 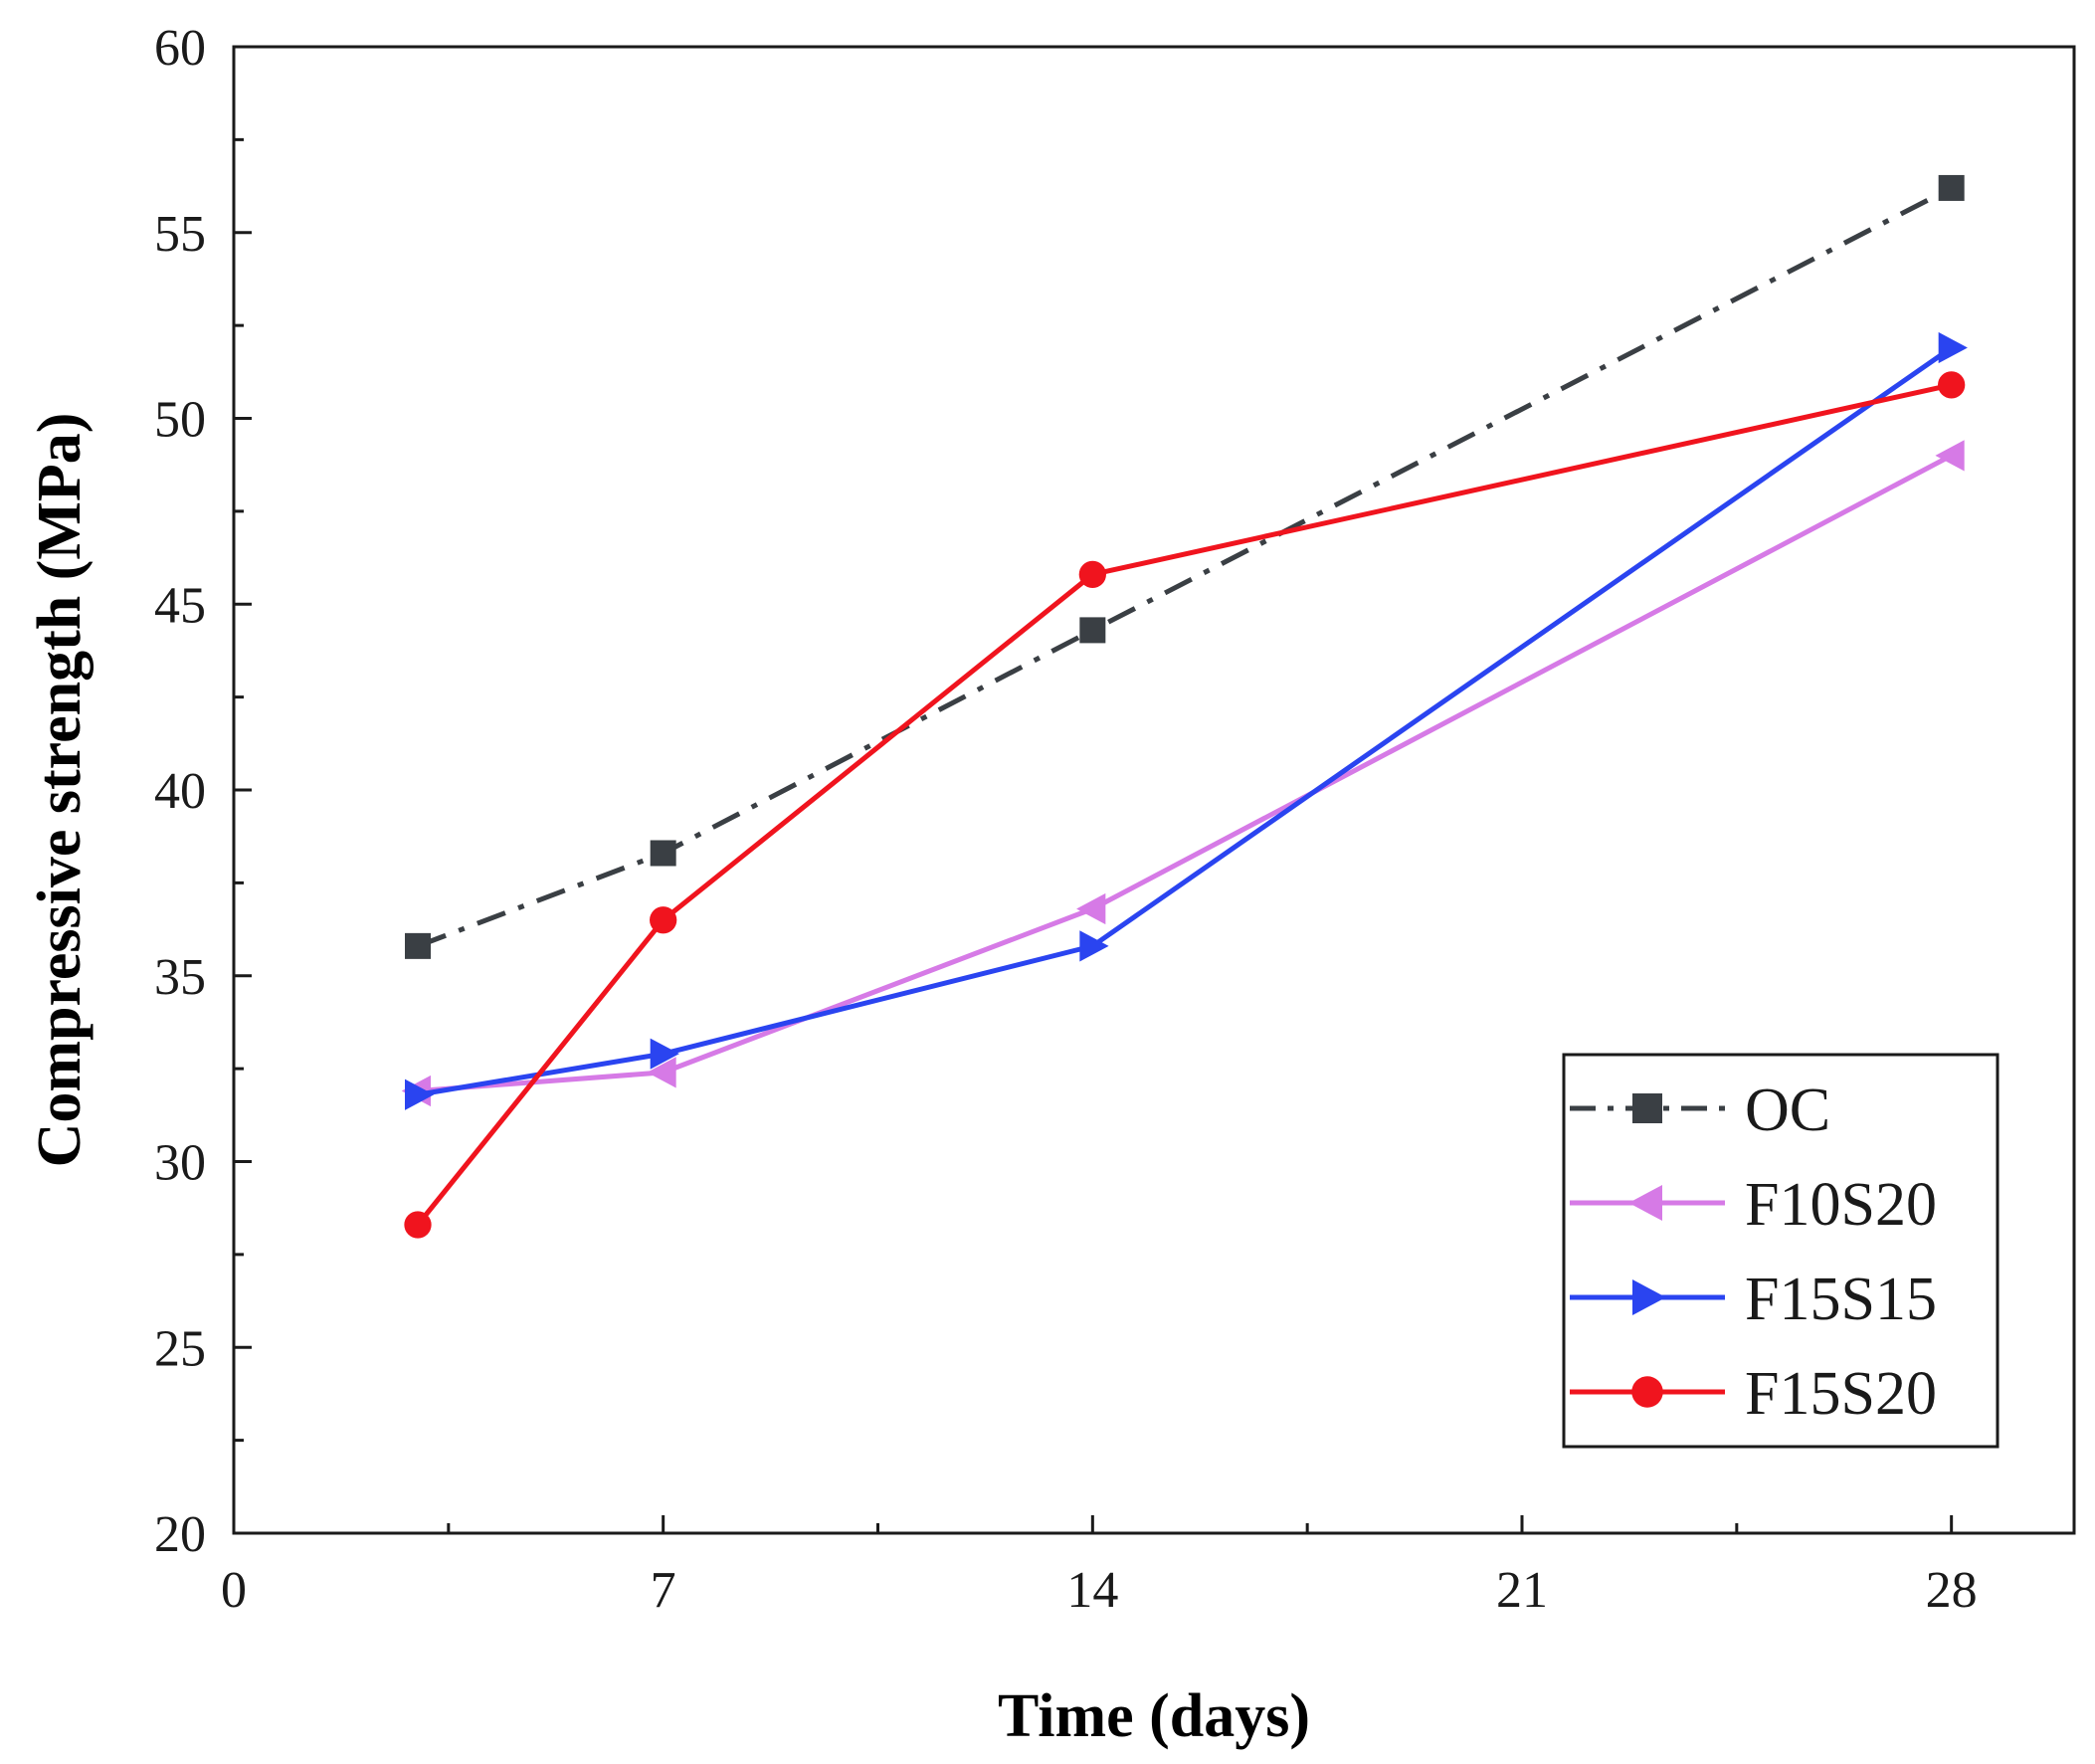 I want to click on y-axis-title: Compressive strength (MPa), so click(x=60, y=790).